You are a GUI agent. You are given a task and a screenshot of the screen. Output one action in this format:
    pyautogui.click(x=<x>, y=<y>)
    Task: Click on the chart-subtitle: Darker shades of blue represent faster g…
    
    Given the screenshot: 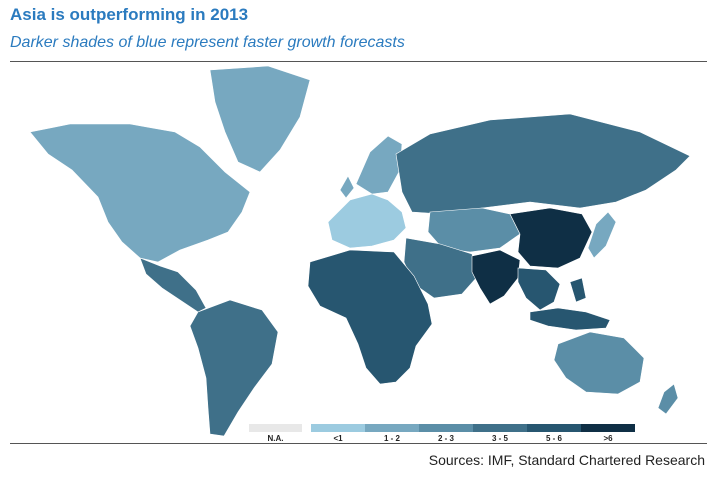 What is the action you would take?
    pyautogui.click(x=207, y=42)
    